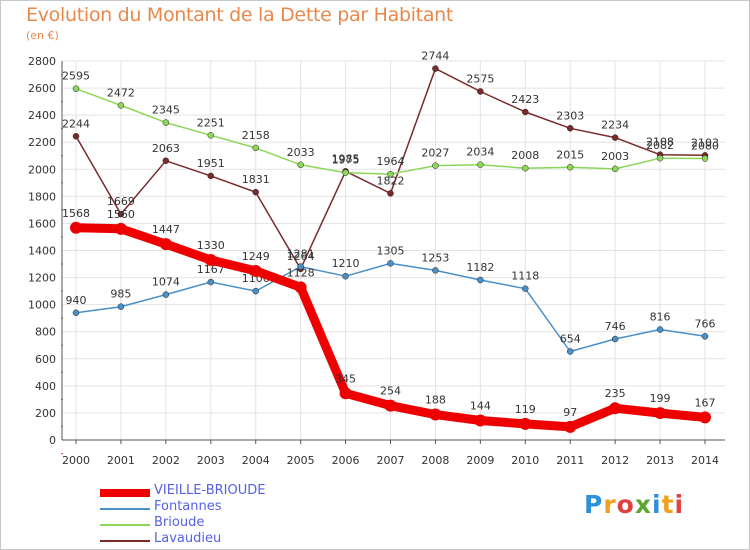 This screenshot has height=550, width=750. I want to click on data-point-brioude-2011, so click(570, 167).